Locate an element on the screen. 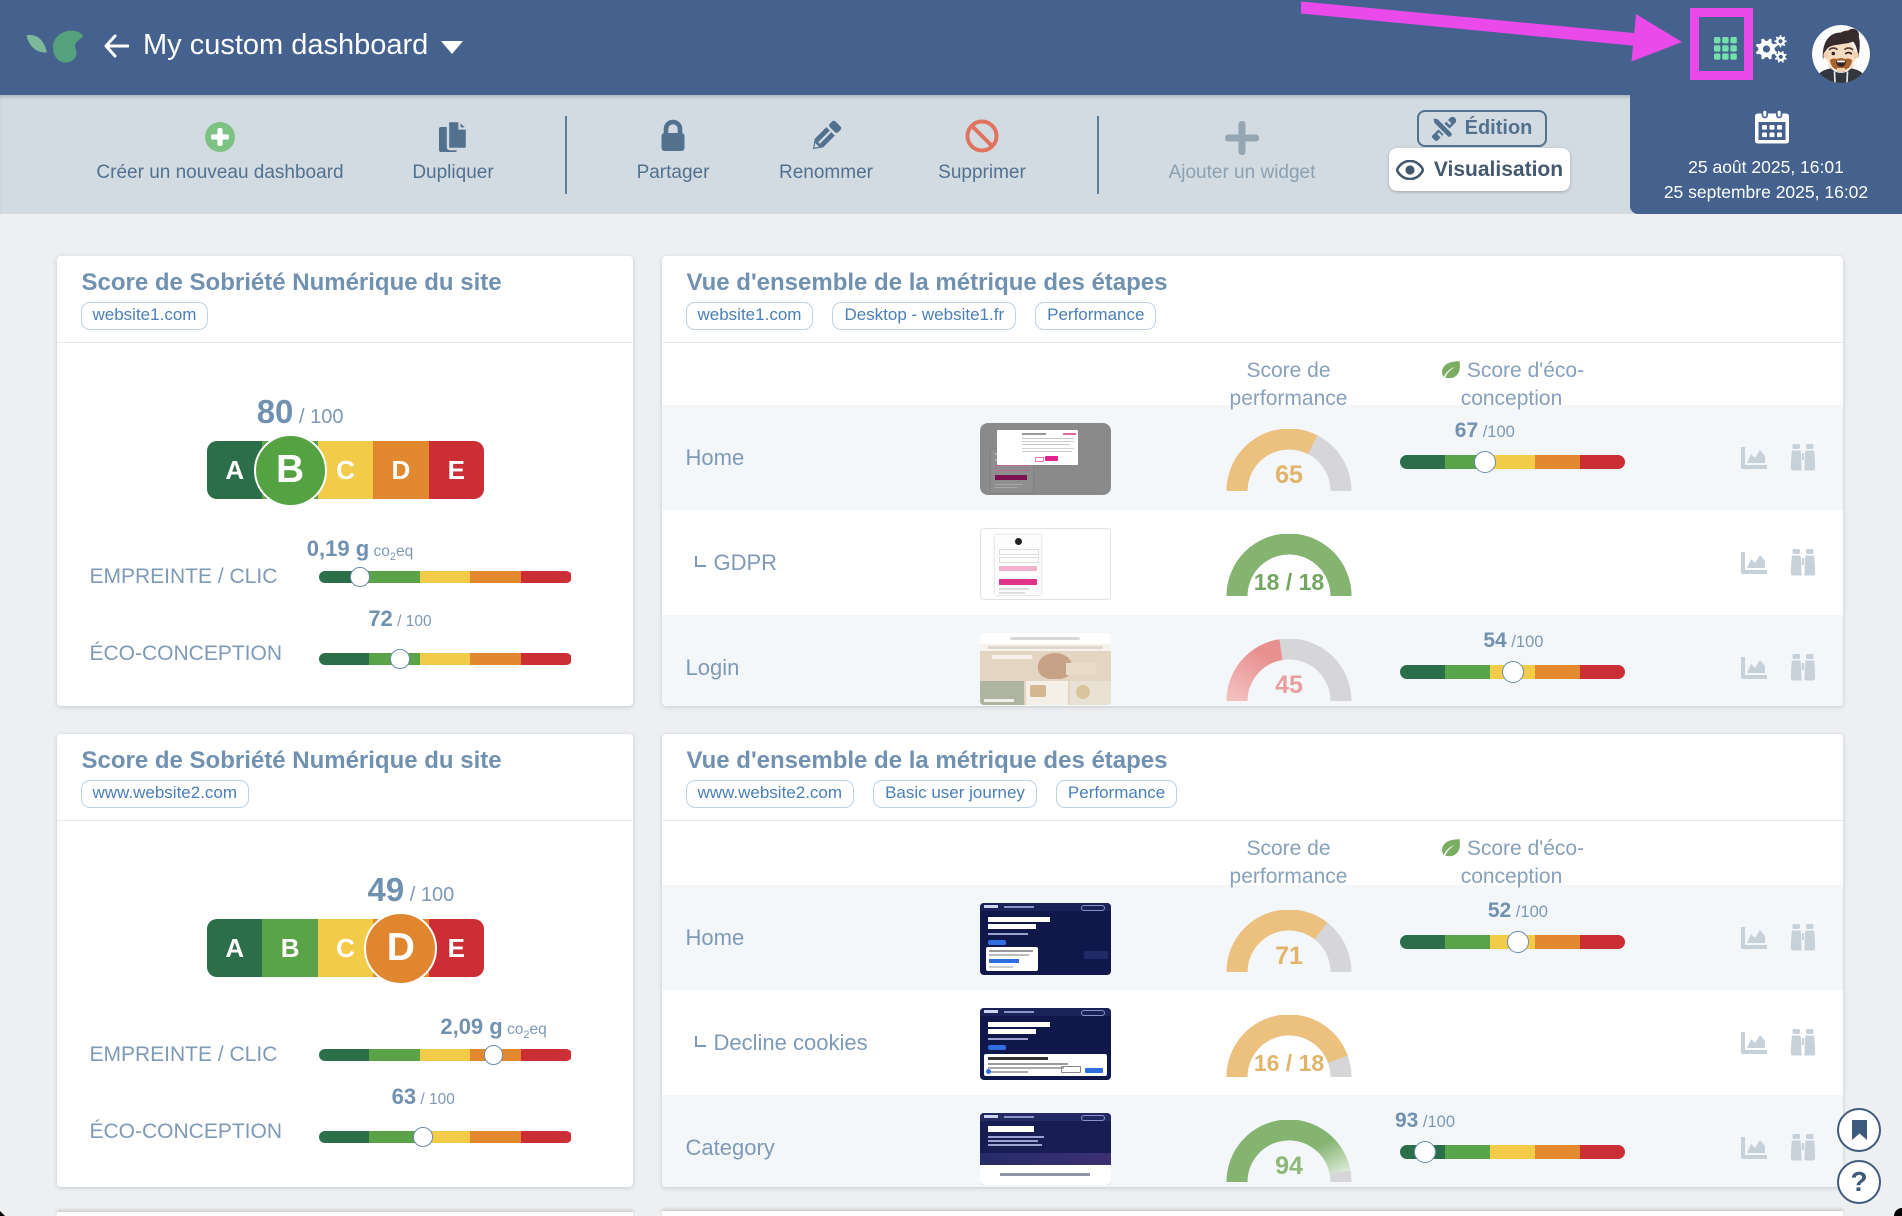 Image resolution: width=1902 pixels, height=1216 pixels. svg-text: 71 is located at coordinates (1289, 956).